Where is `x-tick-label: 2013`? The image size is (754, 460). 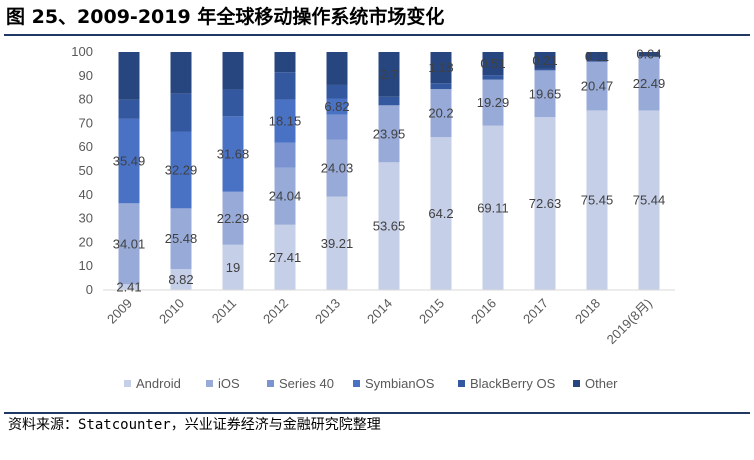 x-tick-label: 2013 is located at coordinates (327, 311).